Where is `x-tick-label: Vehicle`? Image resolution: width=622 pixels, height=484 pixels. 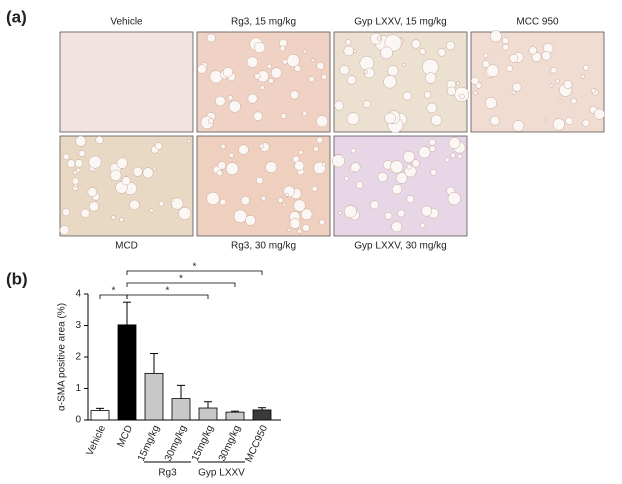
x-tick-label: Vehicle is located at coordinates (97, 440).